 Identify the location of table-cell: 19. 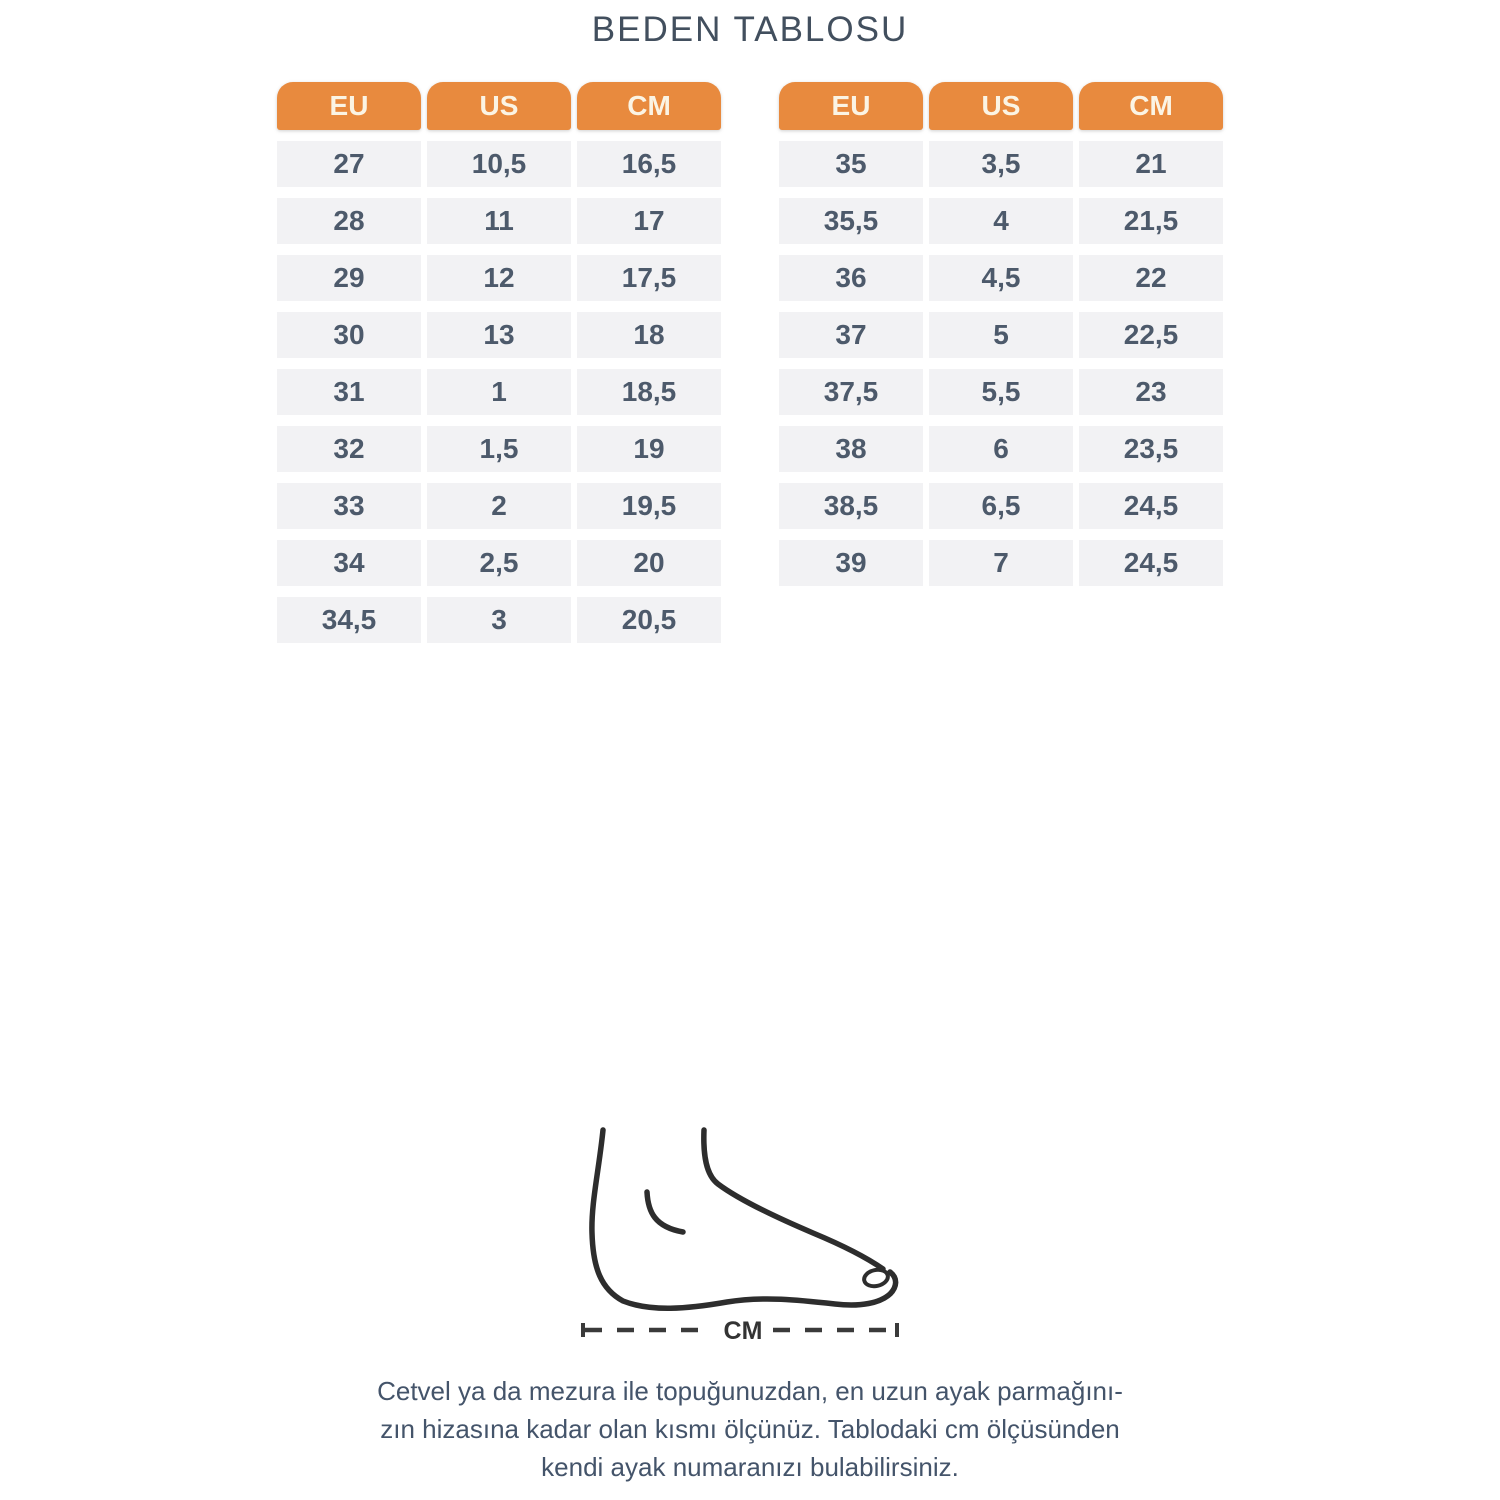
(649, 449).